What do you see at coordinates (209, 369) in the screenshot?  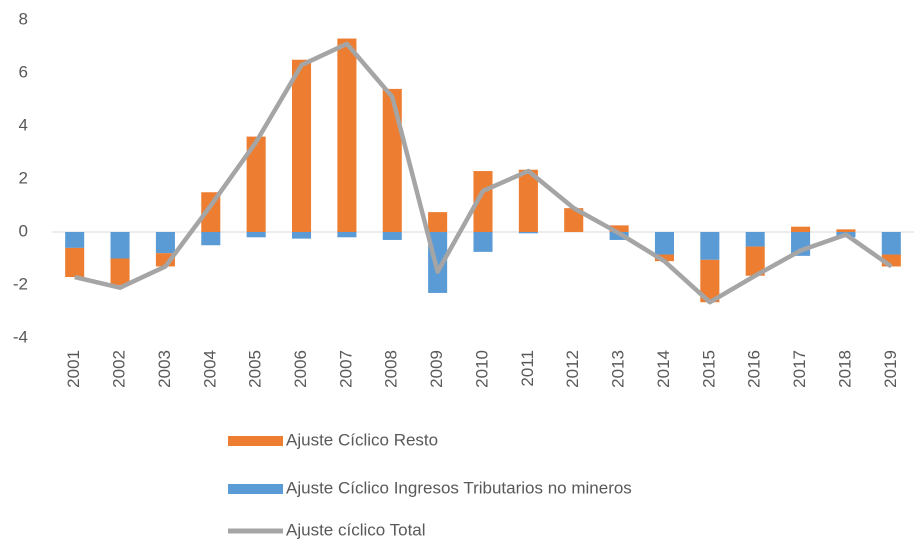 I see `x-tick-label: 2004` at bounding box center [209, 369].